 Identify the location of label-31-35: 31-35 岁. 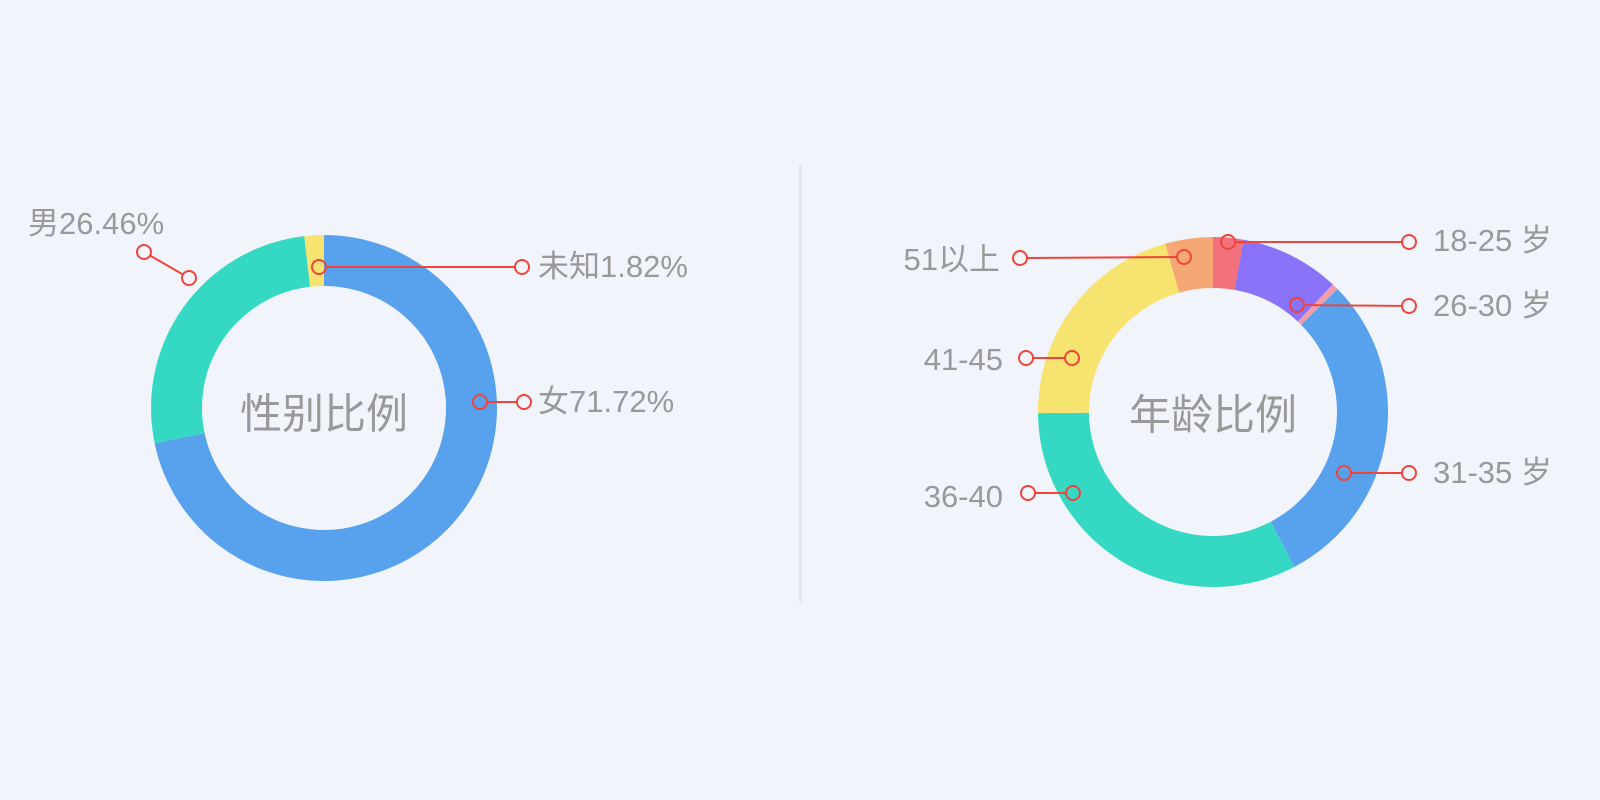
(1492, 472).